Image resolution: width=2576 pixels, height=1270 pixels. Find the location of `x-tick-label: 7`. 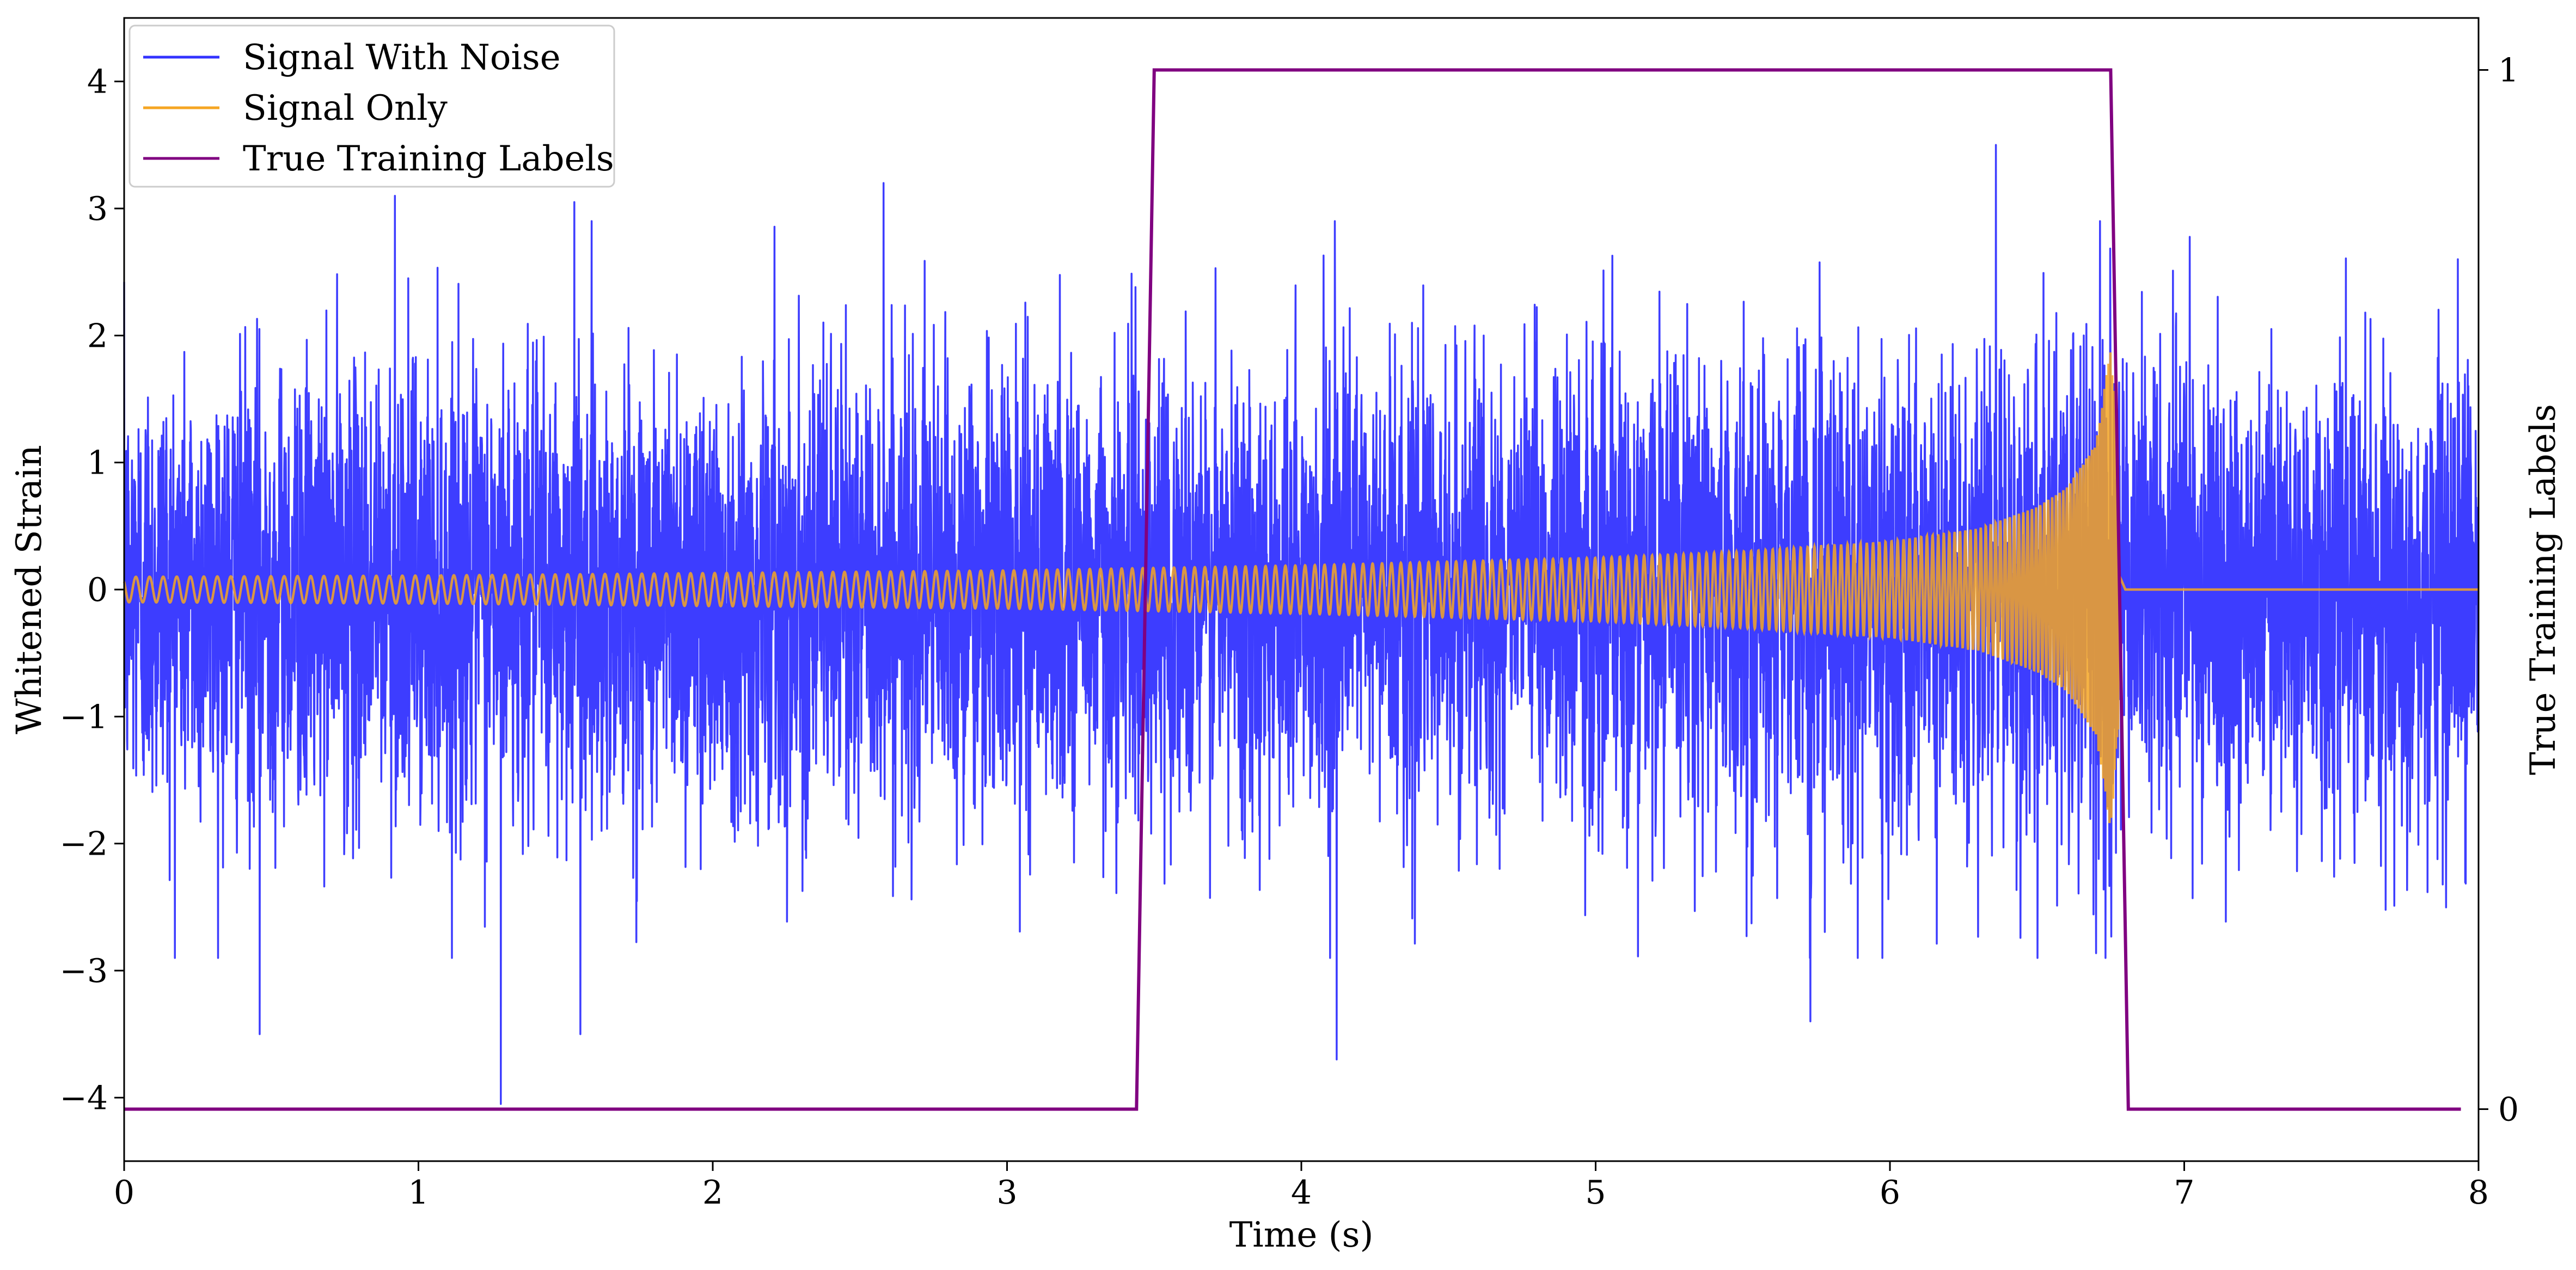

x-tick-label: 7 is located at coordinates (2184, 1193).